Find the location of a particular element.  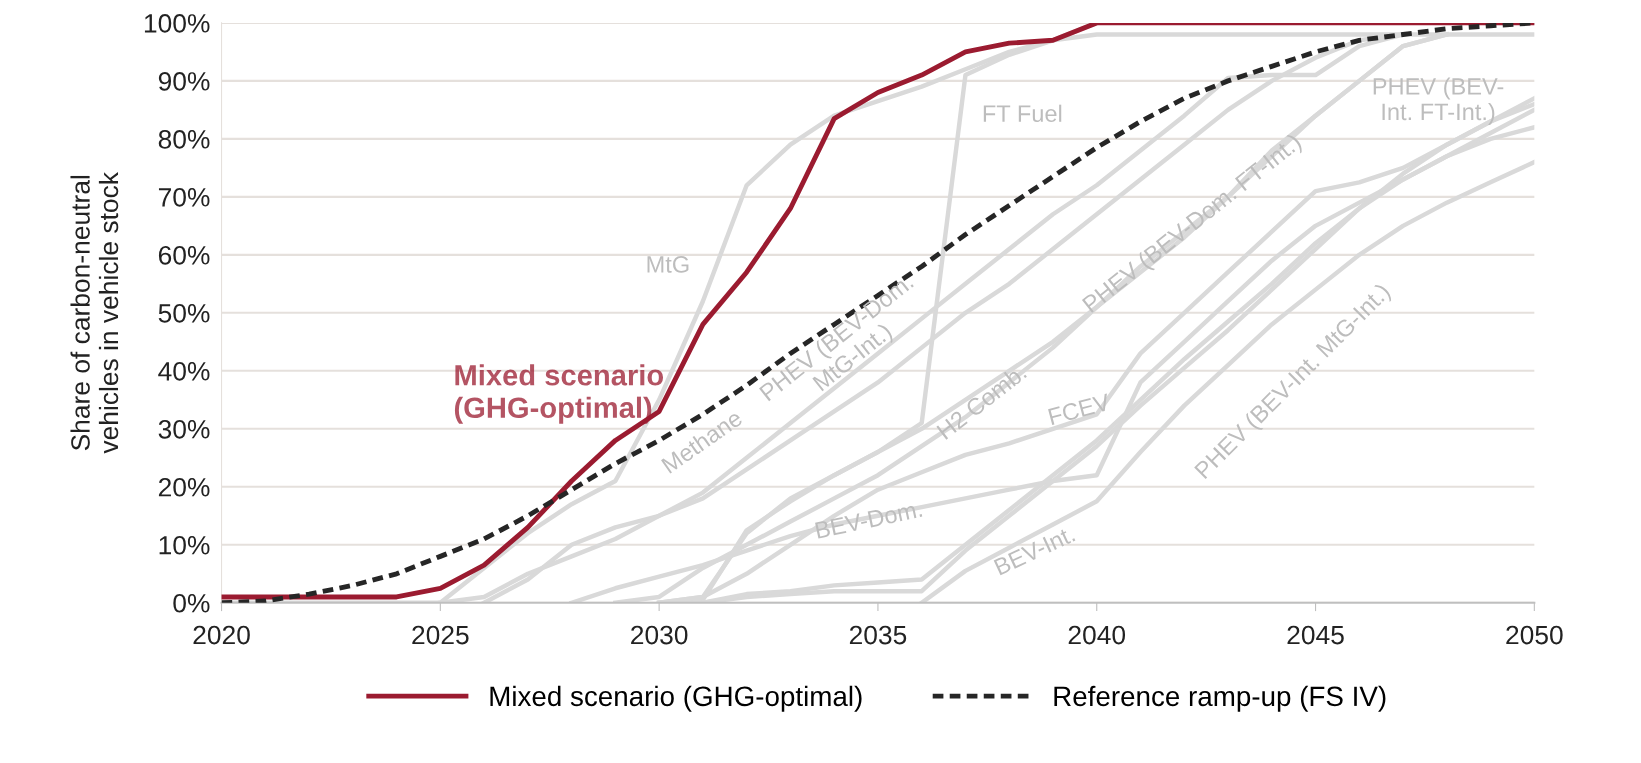

y-tick-label: 30% is located at coordinates (184, 429).